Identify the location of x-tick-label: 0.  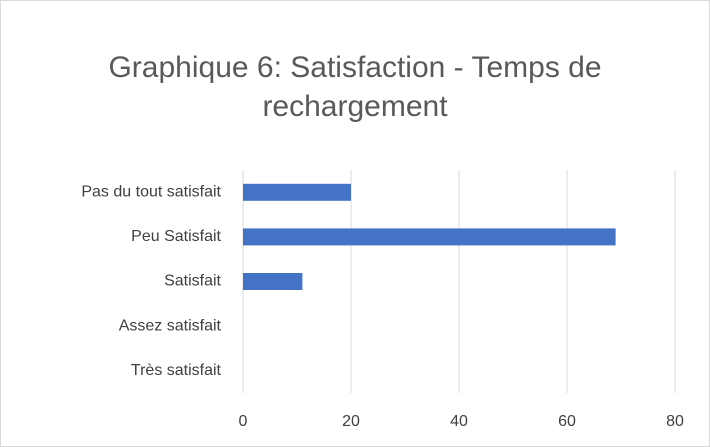
(243, 421).